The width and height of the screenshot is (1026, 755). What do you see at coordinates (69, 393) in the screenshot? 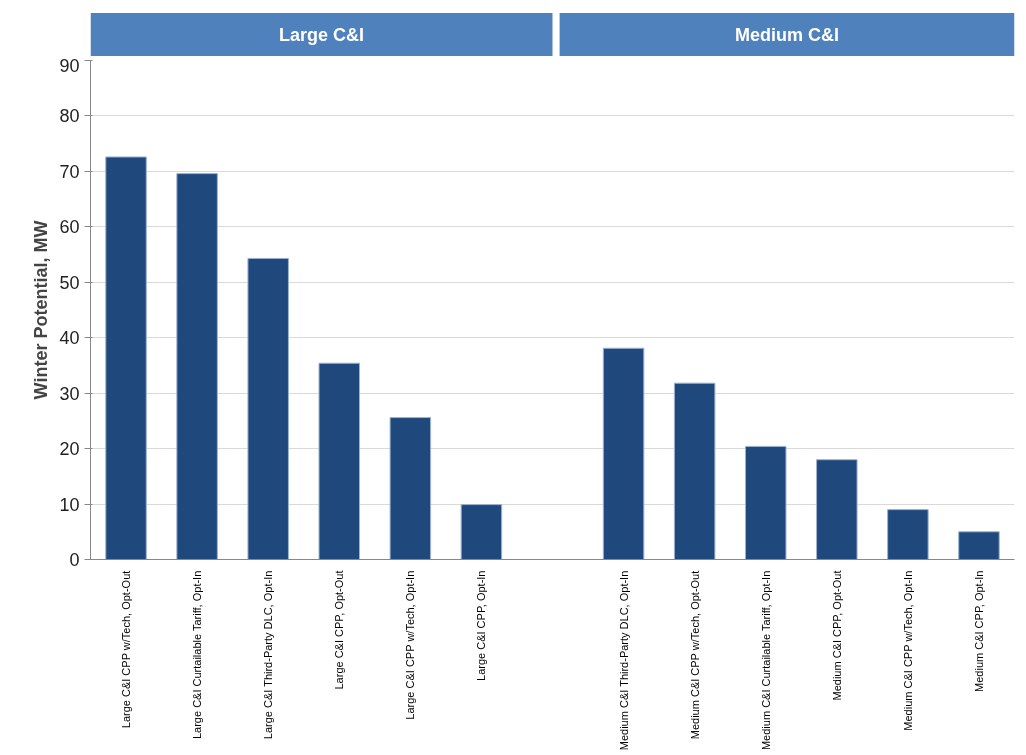
I see `y-tick-label: 30` at bounding box center [69, 393].